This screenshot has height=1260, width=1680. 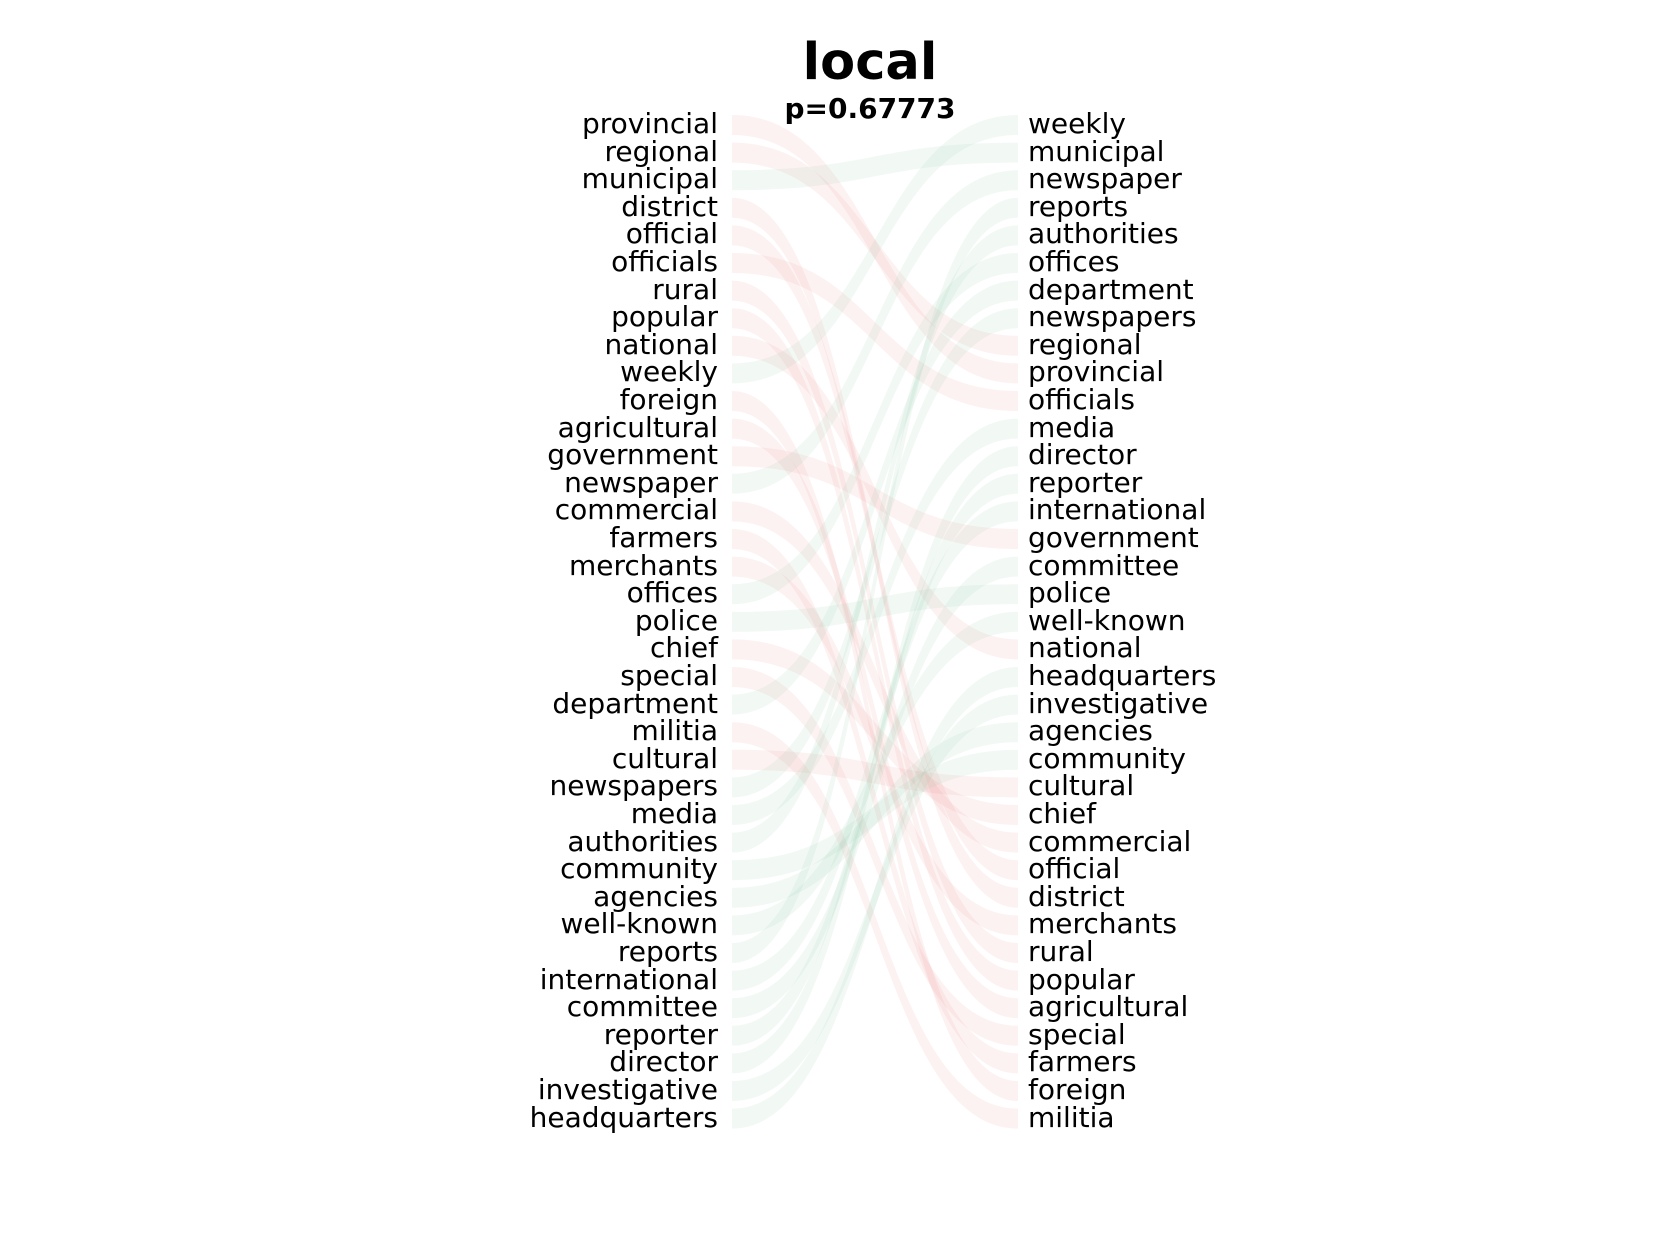 What do you see at coordinates (1090, 731) in the screenshot?
I see `right-word-item: agencies` at bounding box center [1090, 731].